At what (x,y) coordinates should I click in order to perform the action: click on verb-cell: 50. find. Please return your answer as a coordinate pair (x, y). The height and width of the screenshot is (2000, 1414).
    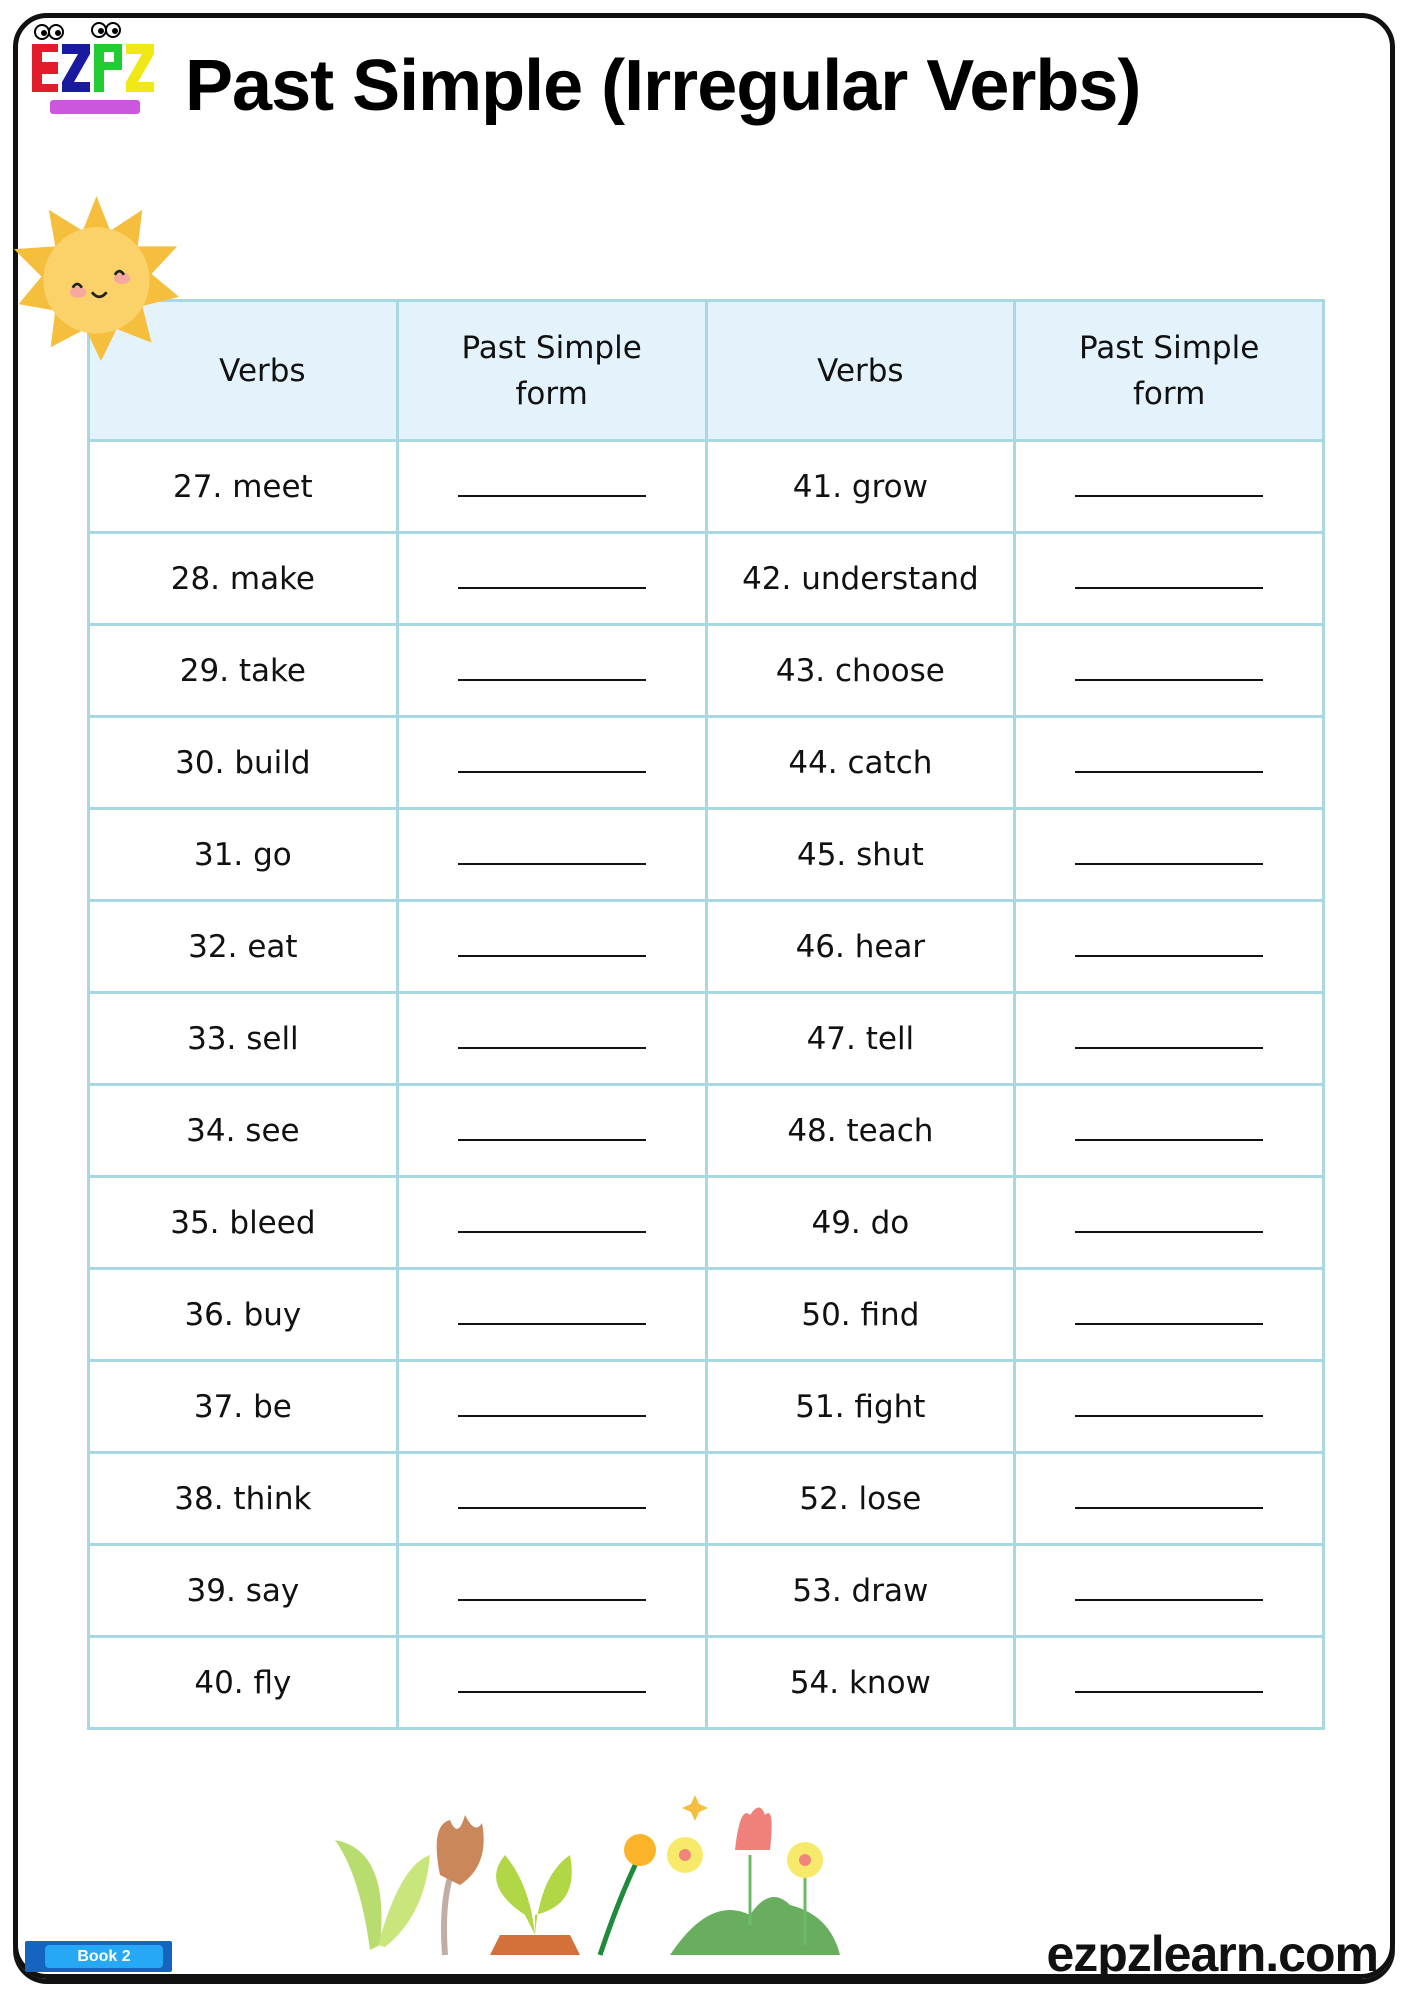
    Looking at the image, I should click on (860, 1314).